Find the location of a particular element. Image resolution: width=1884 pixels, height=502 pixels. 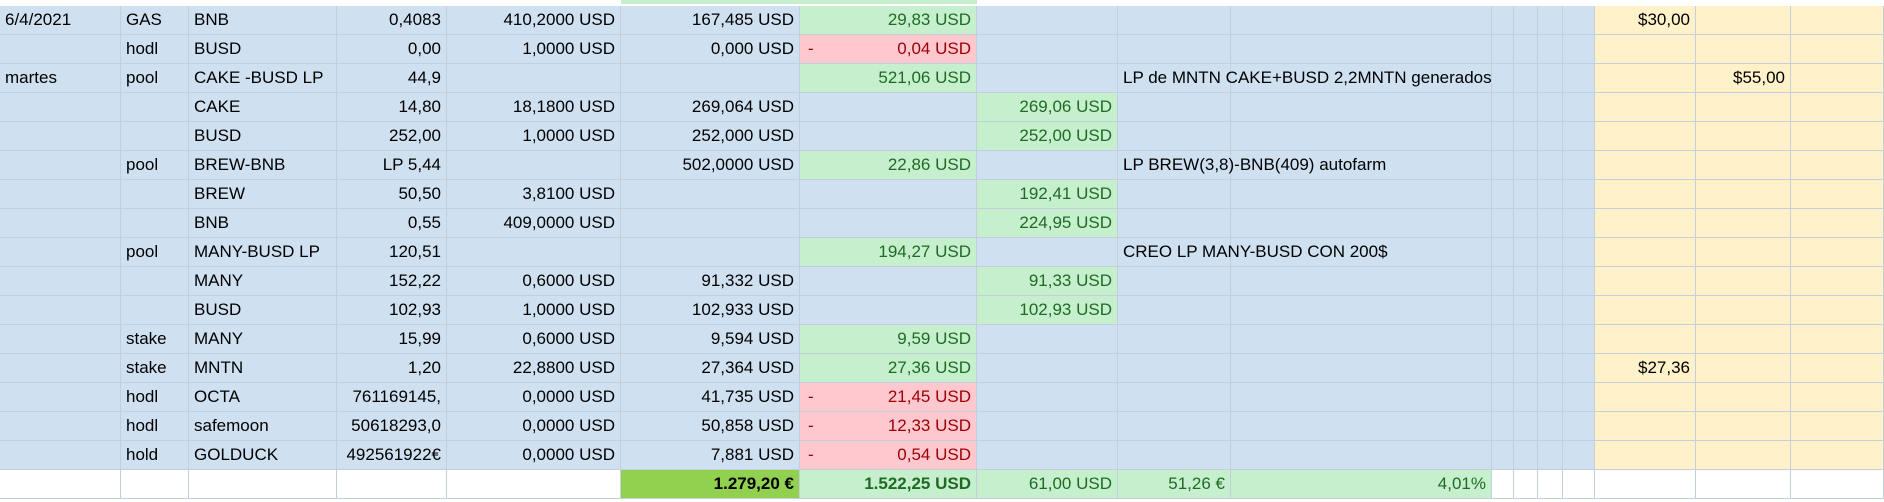

total-e10 is located at coordinates (1503, 484).